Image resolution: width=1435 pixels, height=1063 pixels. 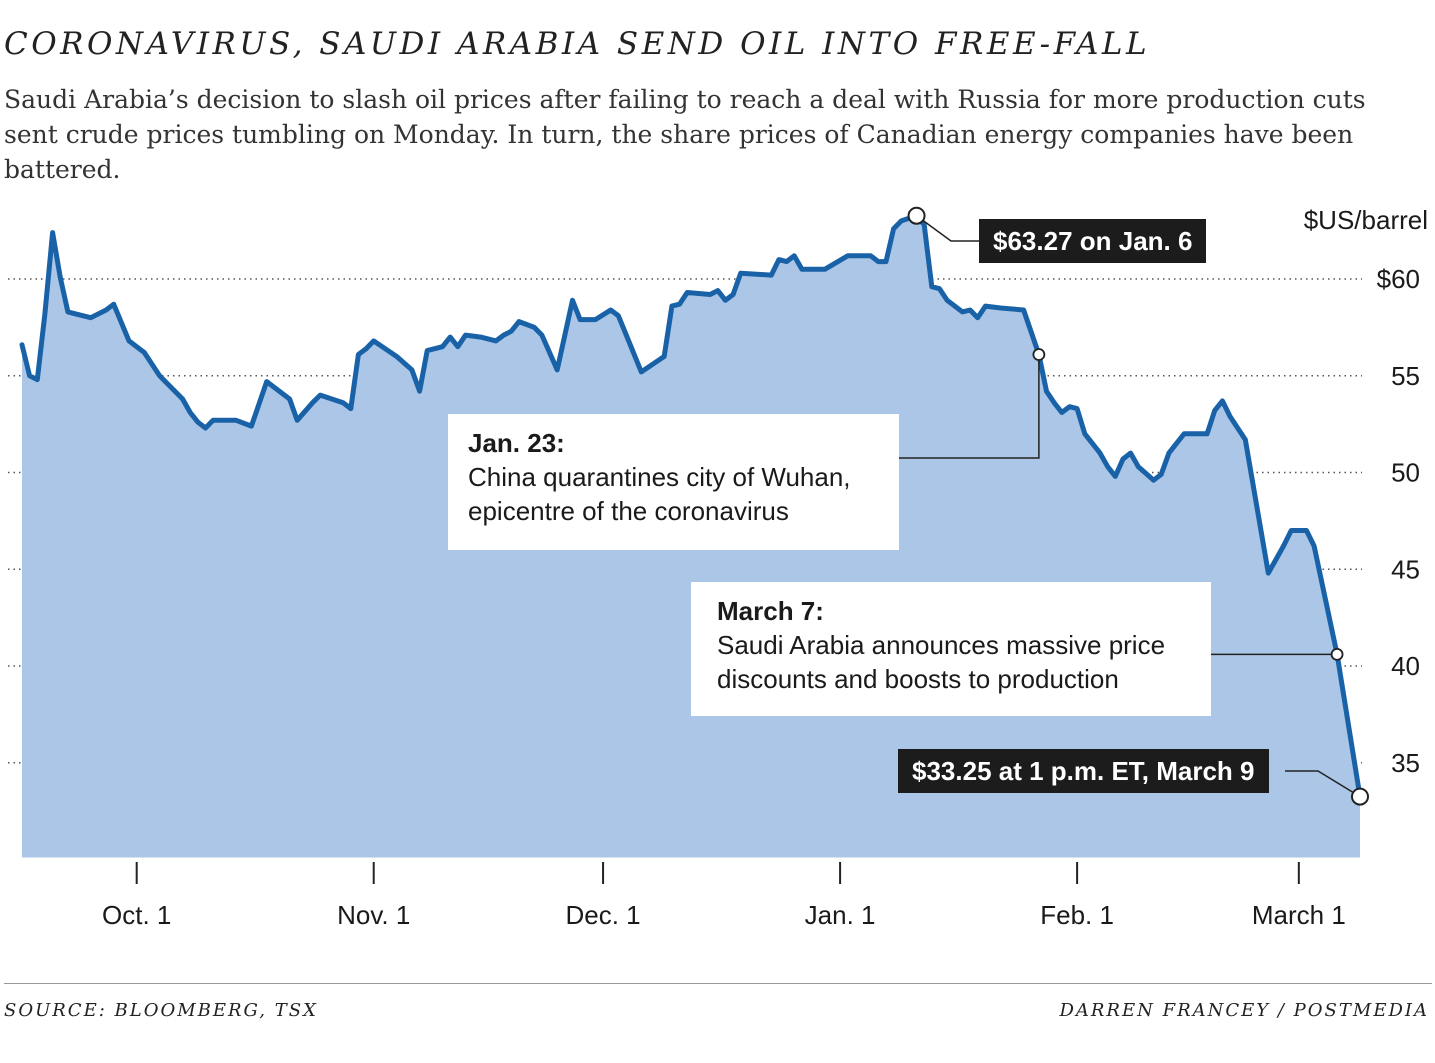 What do you see at coordinates (770, 611) in the screenshot?
I see `mar7-callout-heading: March 7:` at bounding box center [770, 611].